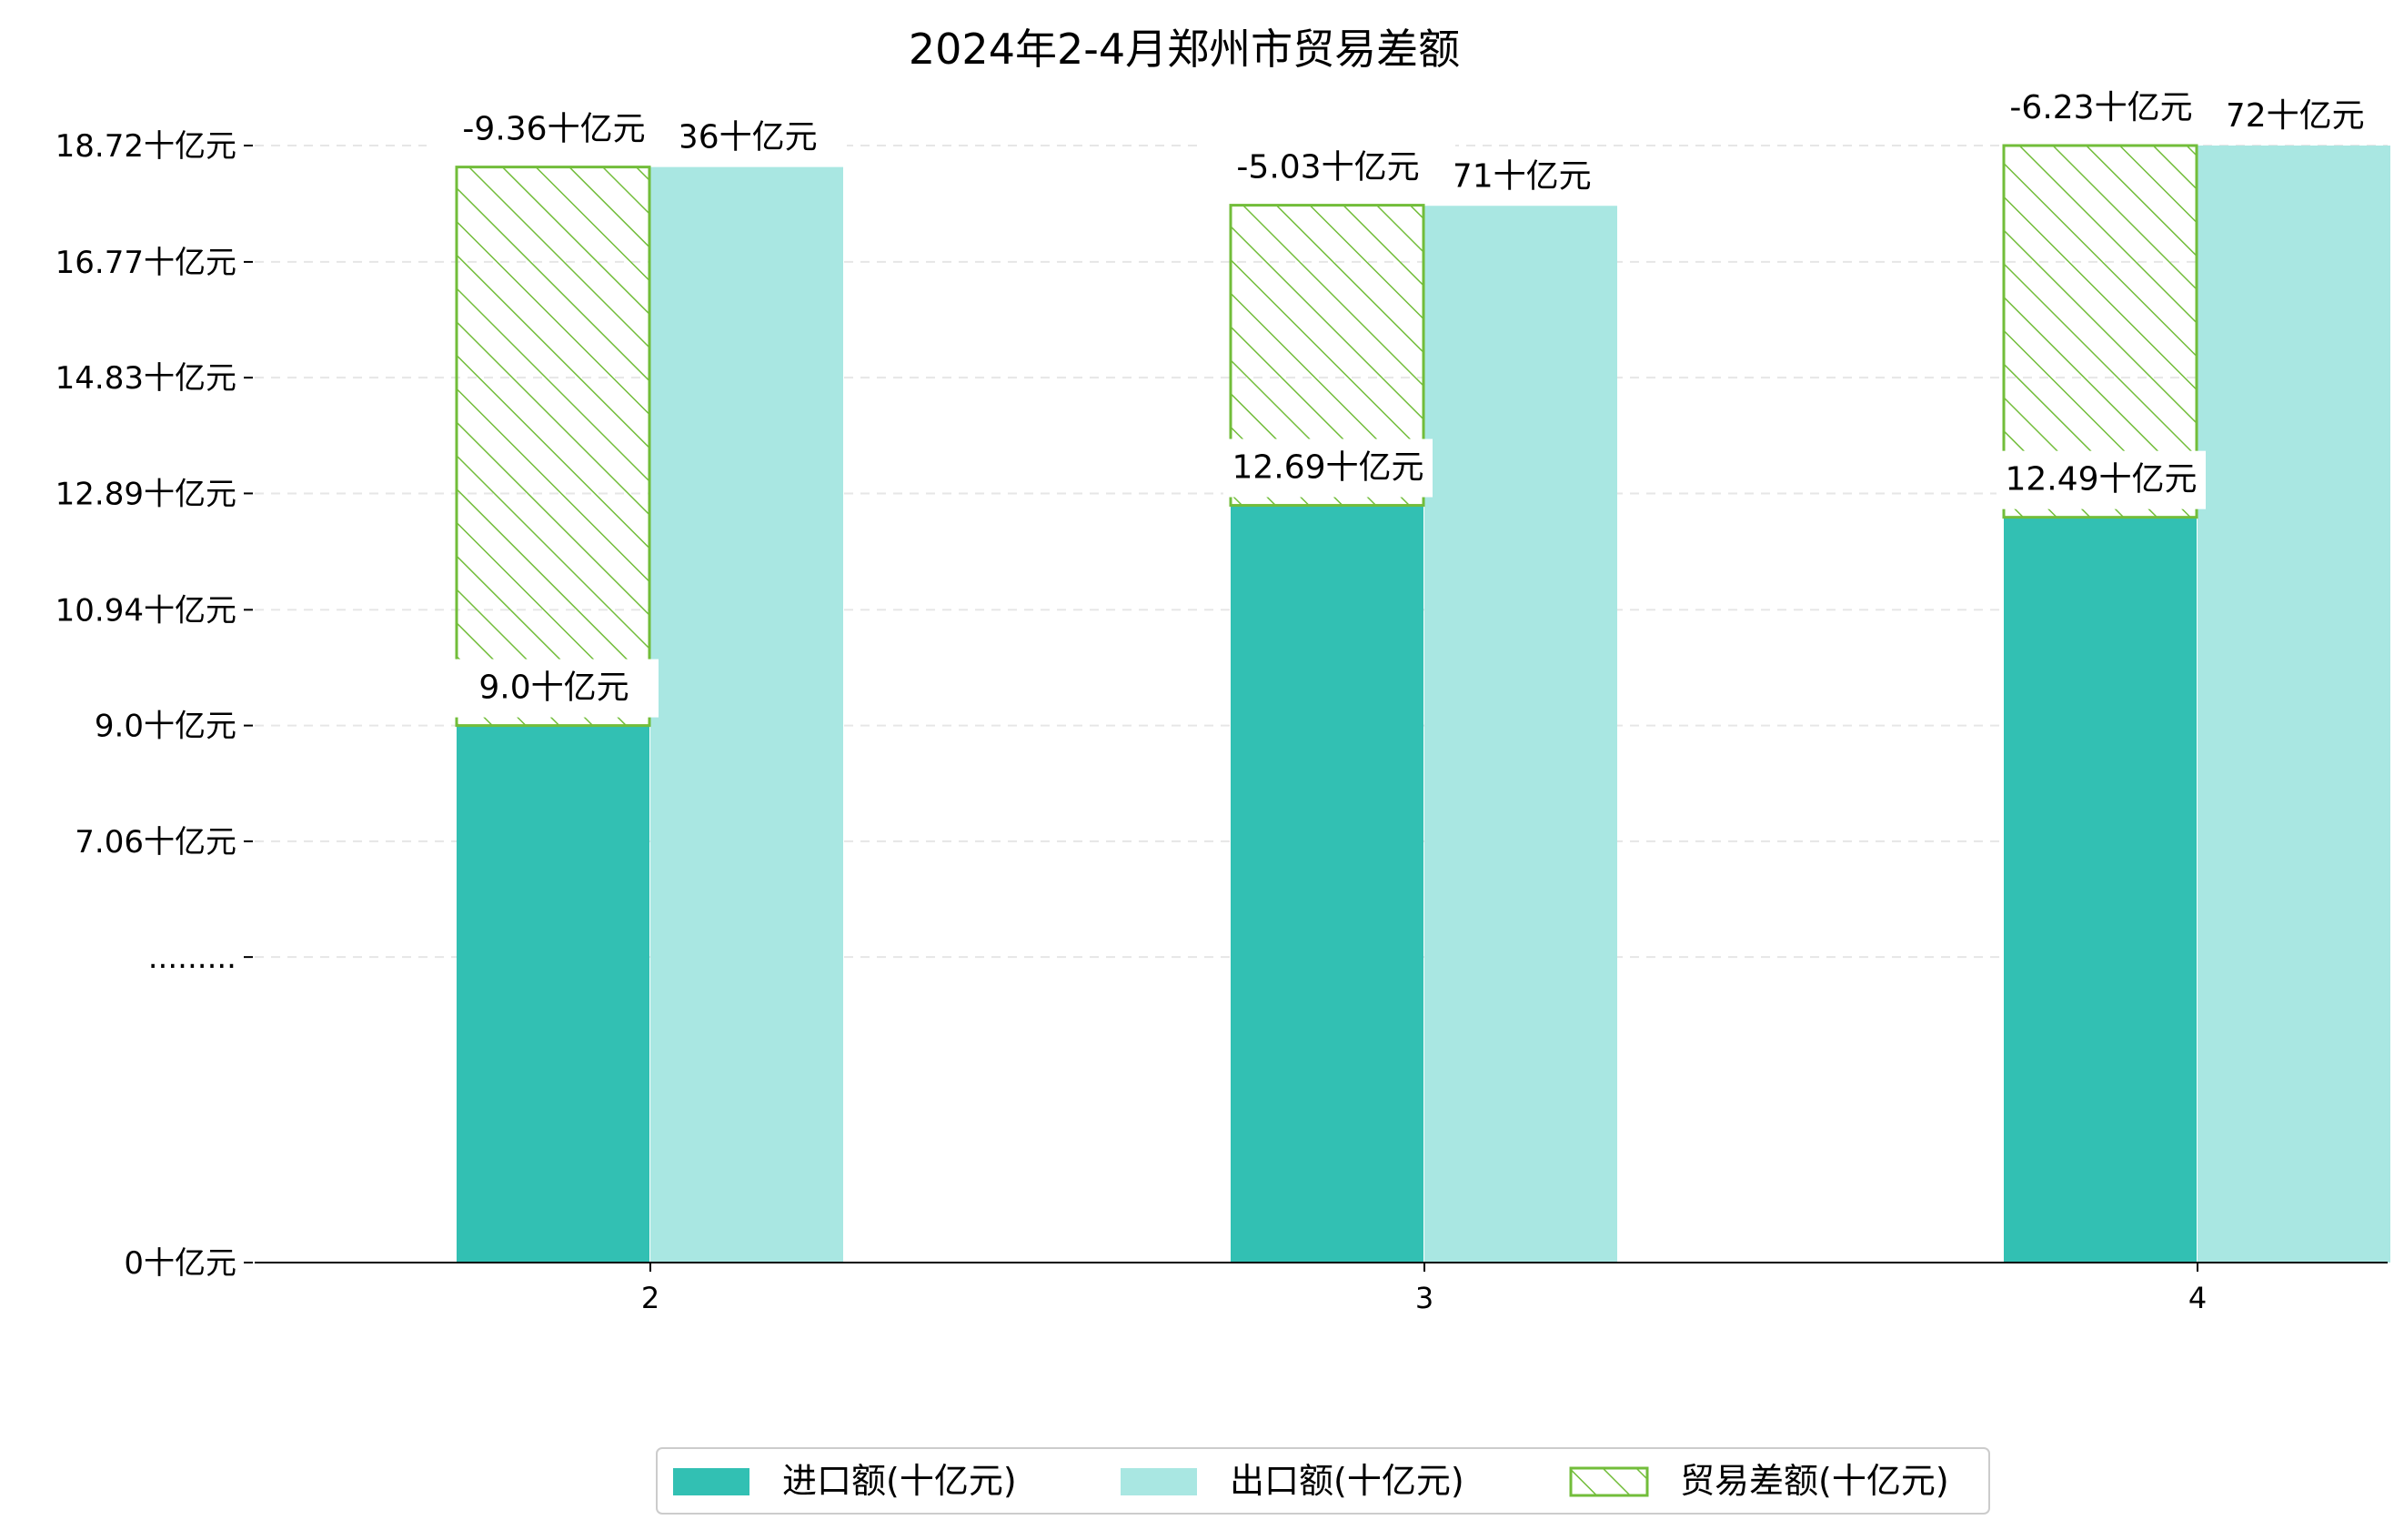 This screenshot has width=2404, height=1540. Describe the element at coordinates (145, 378) in the screenshot. I see `y-tick-label: 14.83十亿元` at that location.